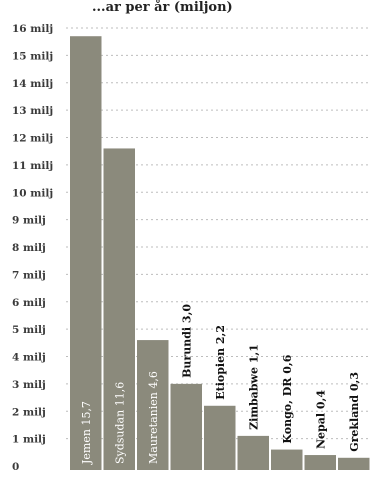  Describe the element at coordinates (32, 84) in the screenshot. I see `y-tick-label: 14 milj` at that location.